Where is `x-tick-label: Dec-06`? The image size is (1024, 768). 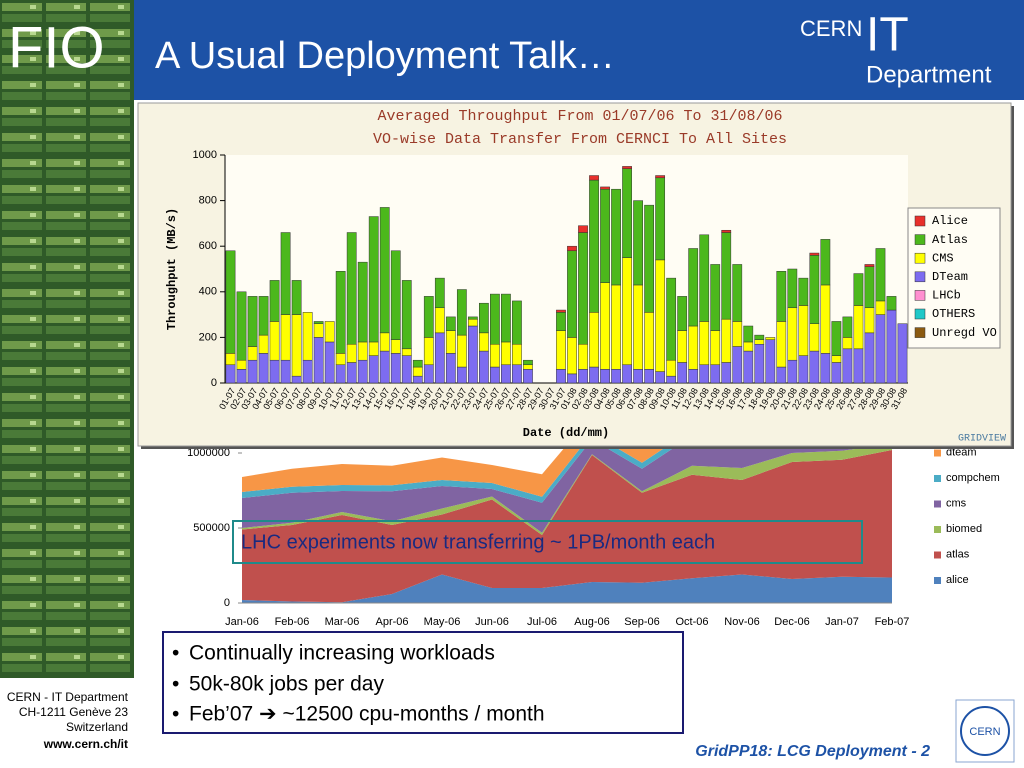
x-tick-label: Dec-06 is located at coordinates (791, 622).